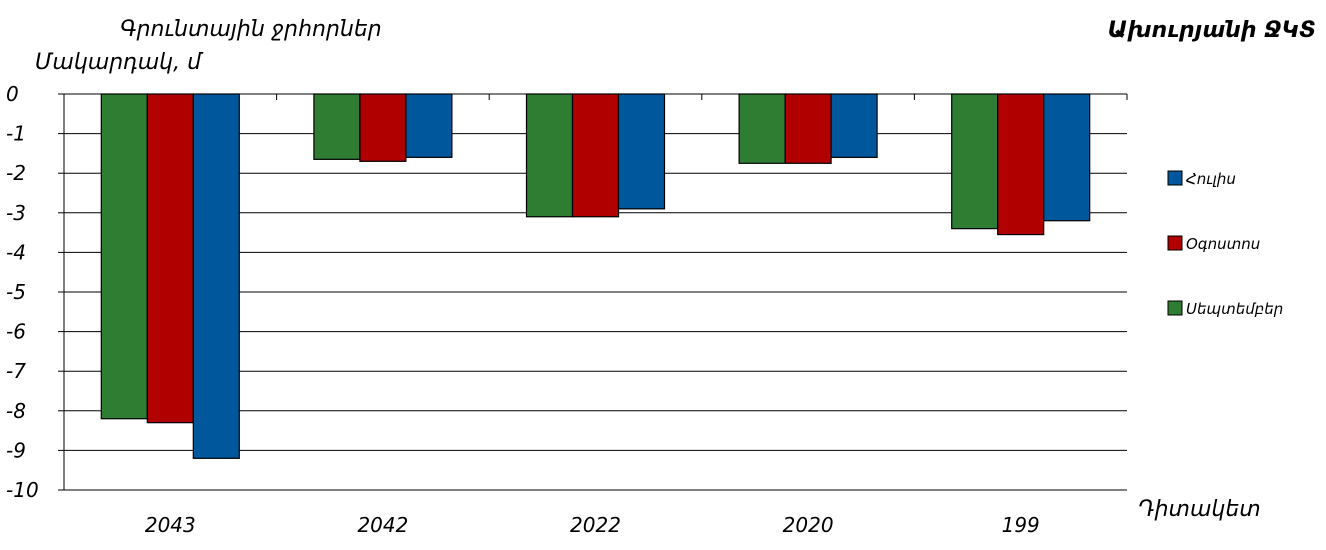 Image resolution: width=1326 pixels, height=550 pixels. What do you see at coordinates (808, 525) in the screenshot?
I see `x-tick-label: 2020` at bounding box center [808, 525].